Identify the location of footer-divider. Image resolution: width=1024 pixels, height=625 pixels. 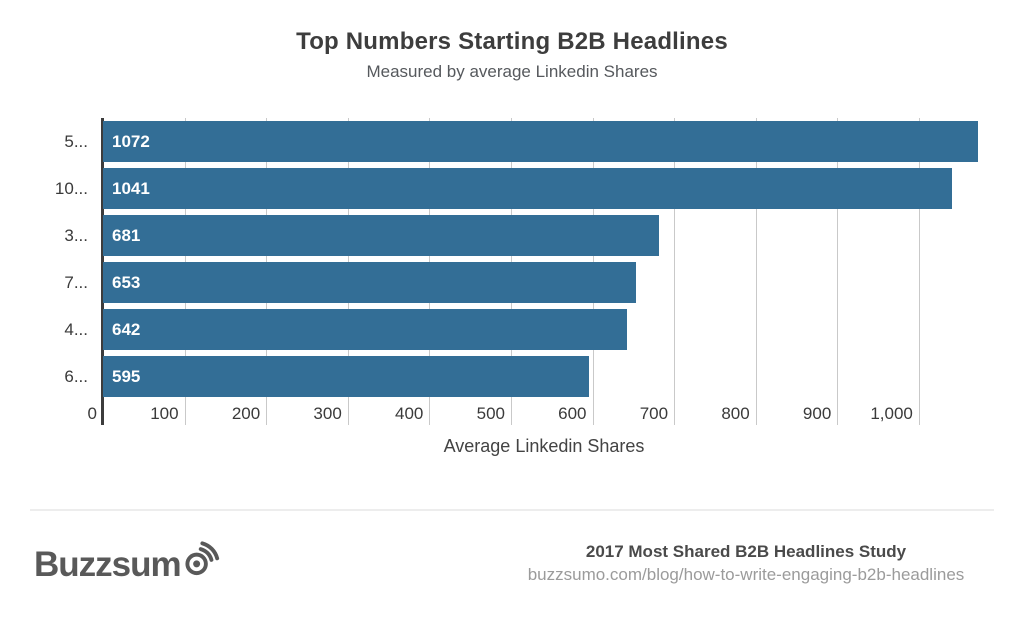
(512, 510).